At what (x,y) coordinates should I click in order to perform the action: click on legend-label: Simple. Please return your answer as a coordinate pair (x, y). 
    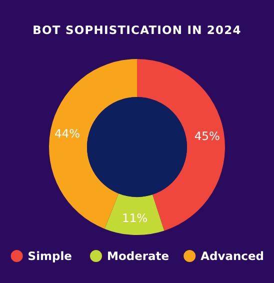
    Looking at the image, I should click on (50, 256).